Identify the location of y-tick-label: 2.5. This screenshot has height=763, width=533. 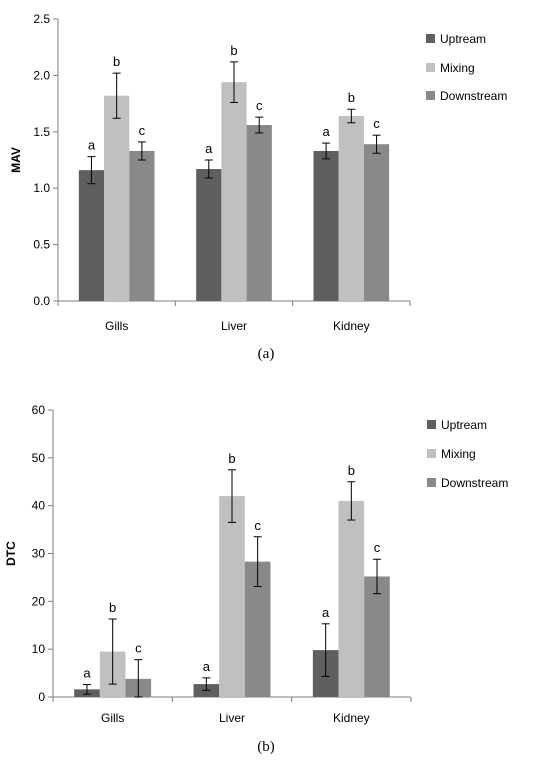
(41, 19).